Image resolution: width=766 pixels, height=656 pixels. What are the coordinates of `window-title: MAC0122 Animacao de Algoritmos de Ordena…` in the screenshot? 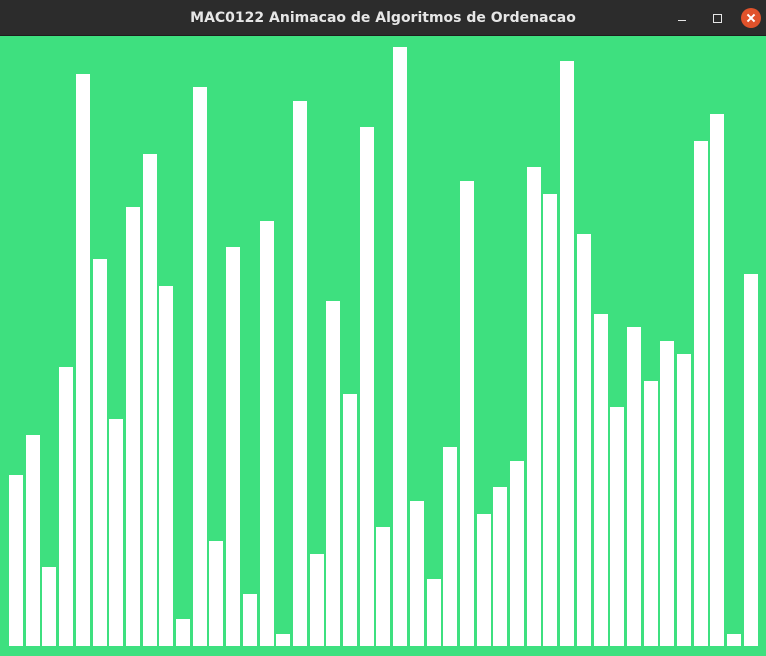 It's located at (383, 18).